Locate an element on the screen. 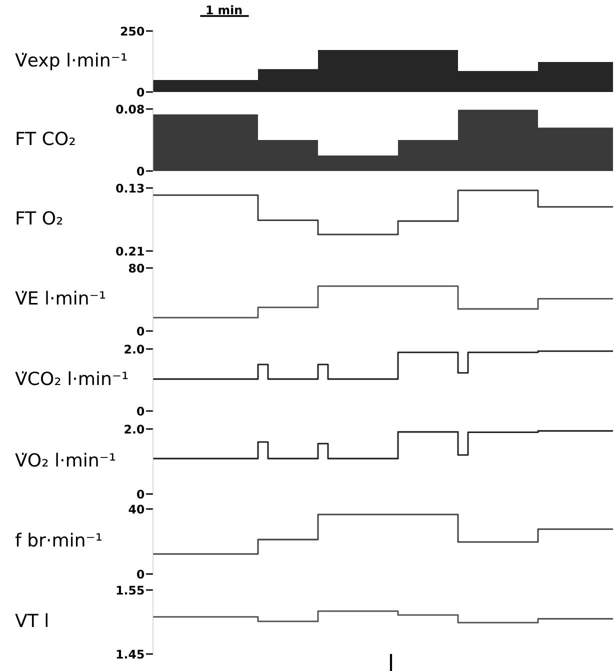 The width and height of the screenshot is (614, 671). y-axis-title: V̇O₂ l·min⁻¹ is located at coordinates (65, 459).